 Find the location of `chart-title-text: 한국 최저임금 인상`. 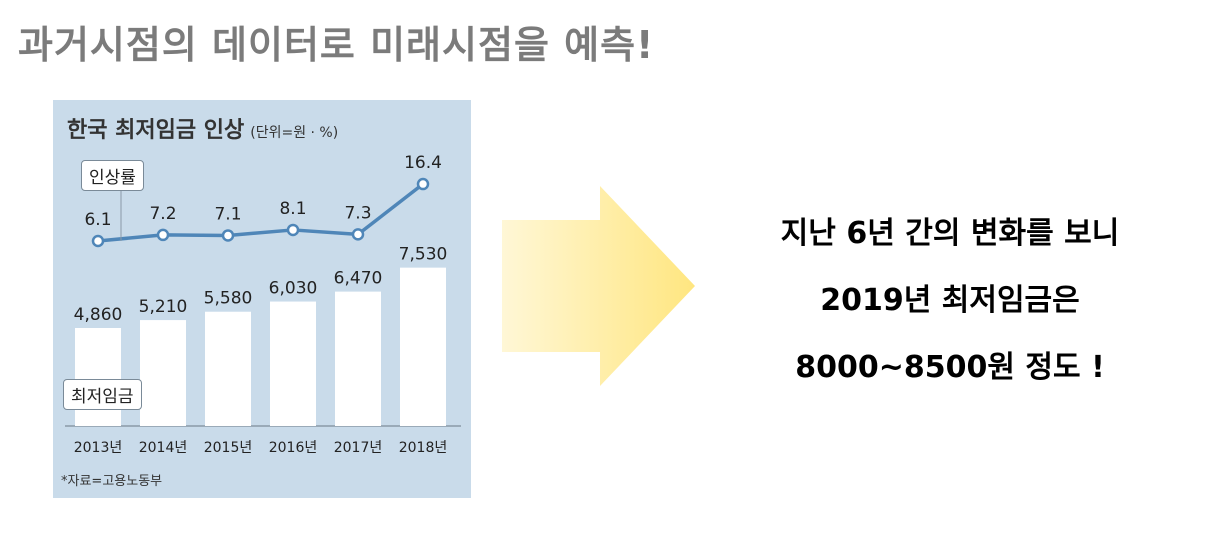

chart-title-text: 한국 최저임금 인상 is located at coordinates (155, 130).